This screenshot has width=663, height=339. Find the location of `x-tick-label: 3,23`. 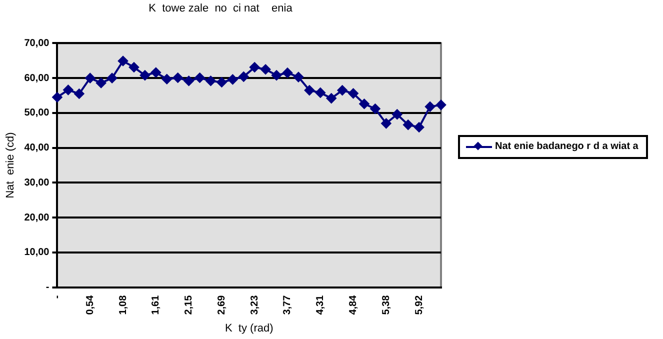

x-tick-label: 3,23 is located at coordinates (254, 304).